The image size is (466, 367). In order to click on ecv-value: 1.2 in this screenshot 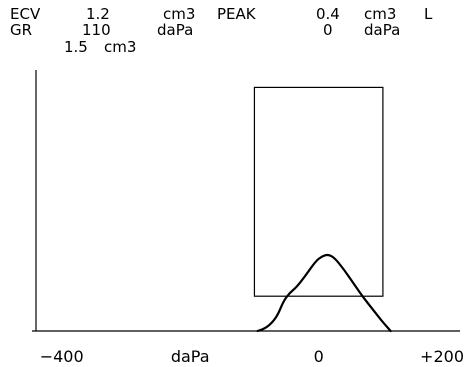, I will do `click(98, 14)`.